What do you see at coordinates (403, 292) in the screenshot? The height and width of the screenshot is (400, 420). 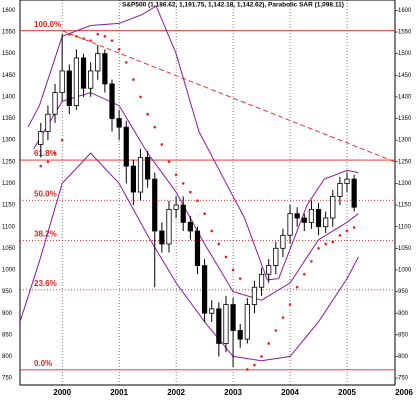 I see `y-tick-label-right: 950` at bounding box center [403, 292].